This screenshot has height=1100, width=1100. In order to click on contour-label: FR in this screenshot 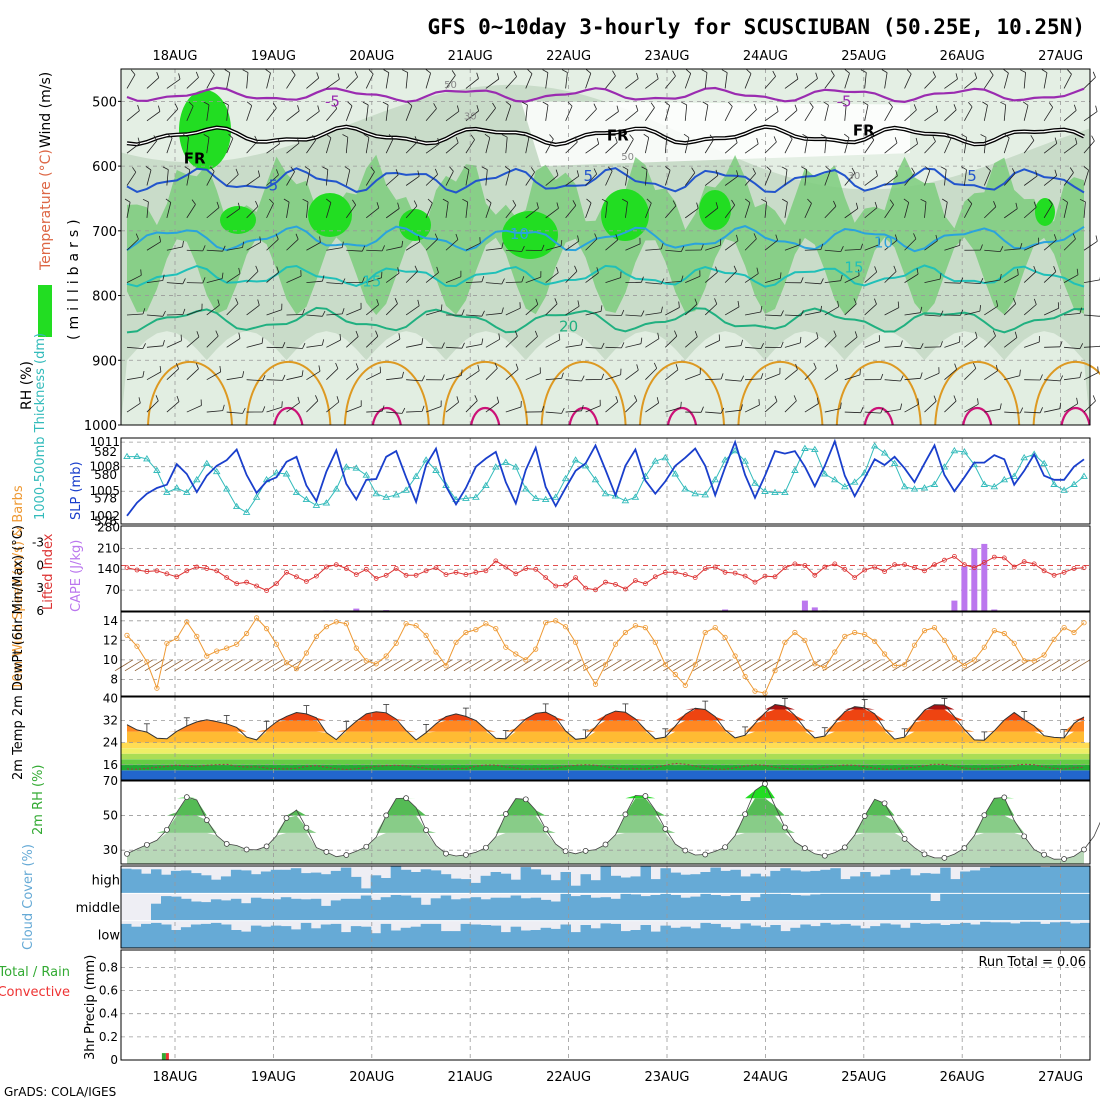, I will do `click(195, 158)`.